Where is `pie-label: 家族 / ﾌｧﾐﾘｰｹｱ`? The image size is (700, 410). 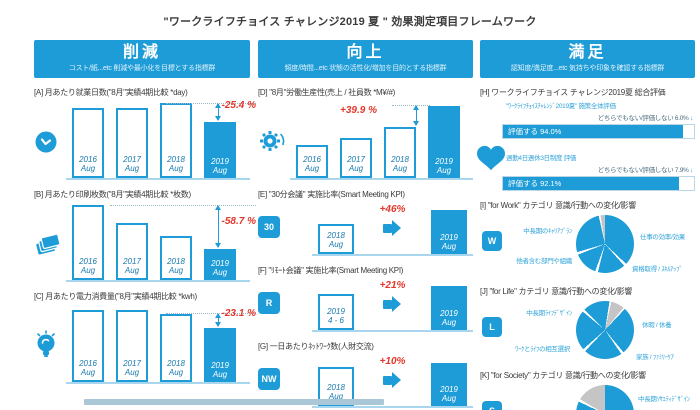 pie-label: 家族 / ﾌｧﾐﾘｰｹｱ is located at coordinates (655, 358).